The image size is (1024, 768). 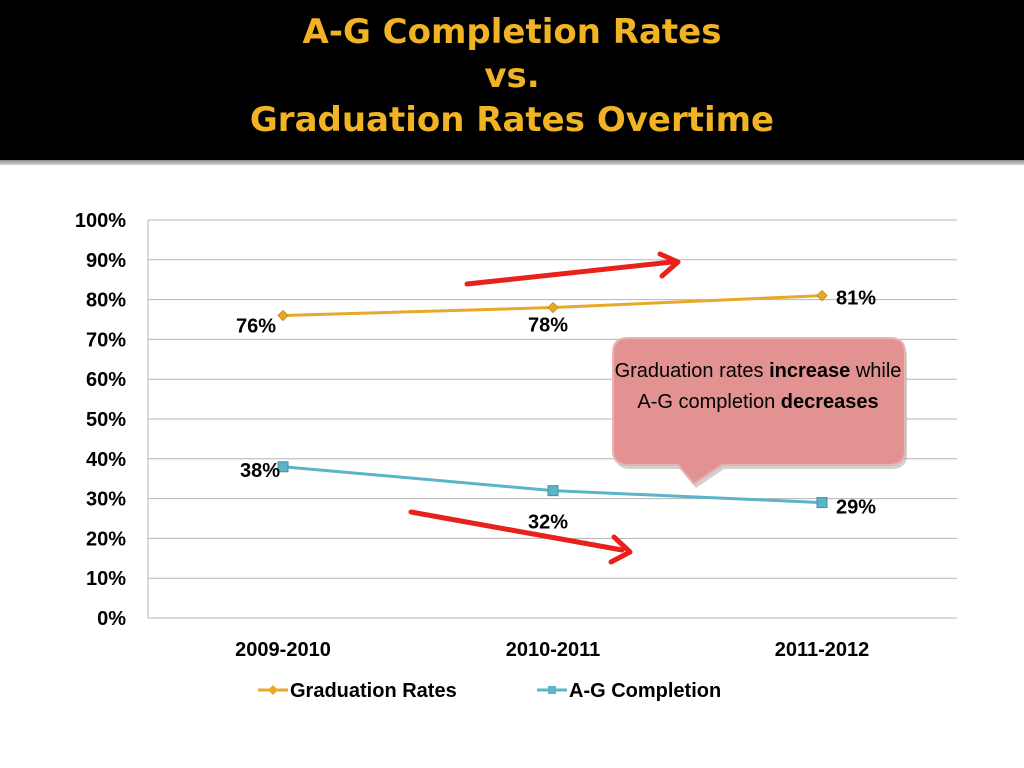 What do you see at coordinates (620, 549) in the screenshot?
I see `trend-arrow-down-head` at bounding box center [620, 549].